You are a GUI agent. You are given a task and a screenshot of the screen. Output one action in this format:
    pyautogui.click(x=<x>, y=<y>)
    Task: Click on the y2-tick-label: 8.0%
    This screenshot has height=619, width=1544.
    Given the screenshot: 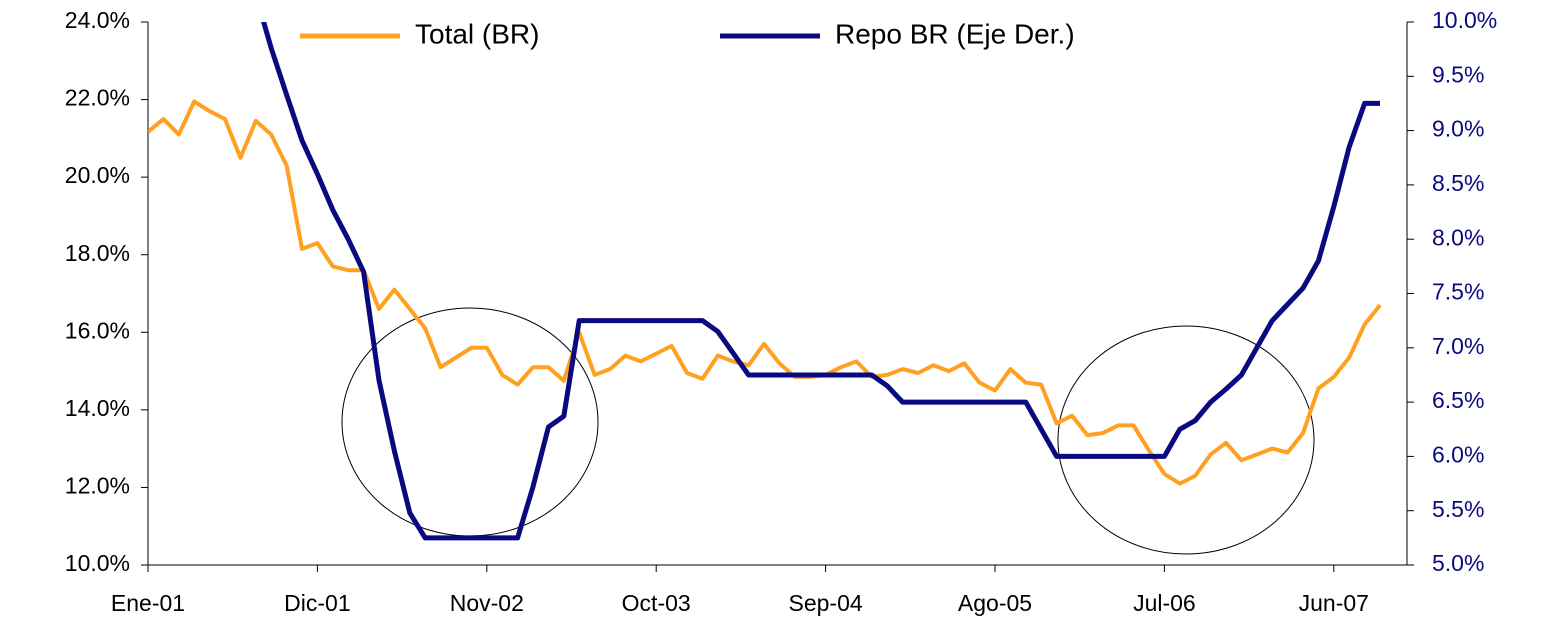 What is the action you would take?
    pyautogui.click(x=1458, y=237)
    